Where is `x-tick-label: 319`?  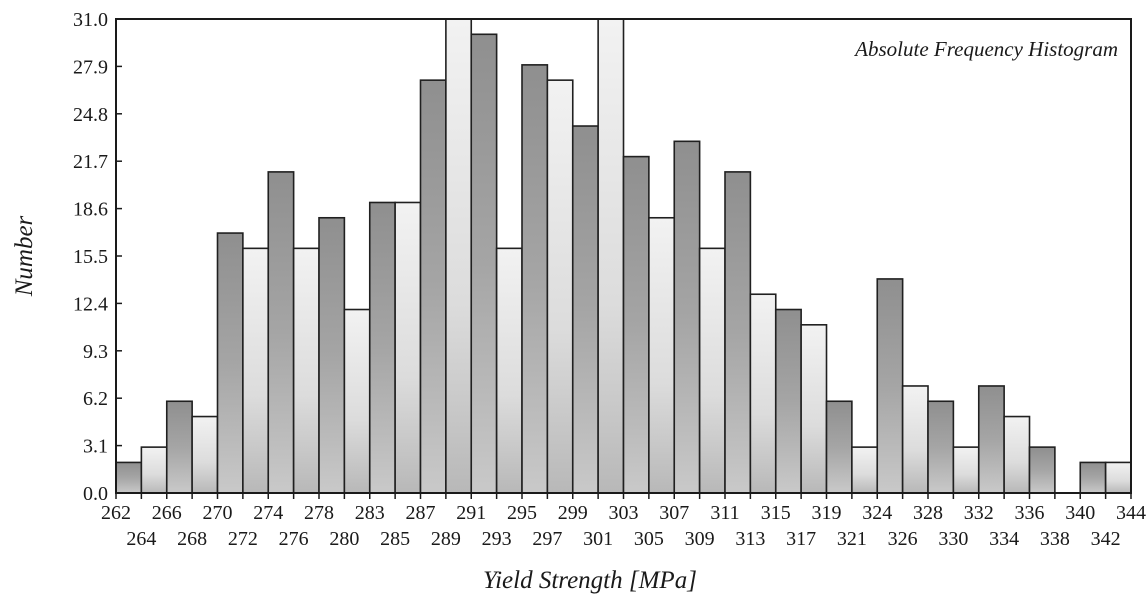
x-tick-label: 319 is located at coordinates (827, 513).